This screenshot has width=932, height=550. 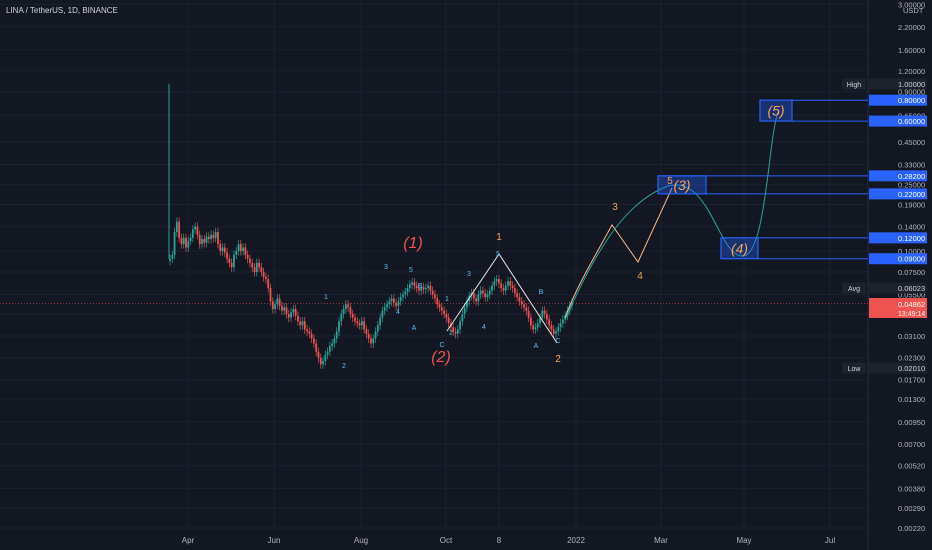 What do you see at coordinates (911, 294) in the screenshot?
I see `y-tick-label: 0.05500` at bounding box center [911, 294].